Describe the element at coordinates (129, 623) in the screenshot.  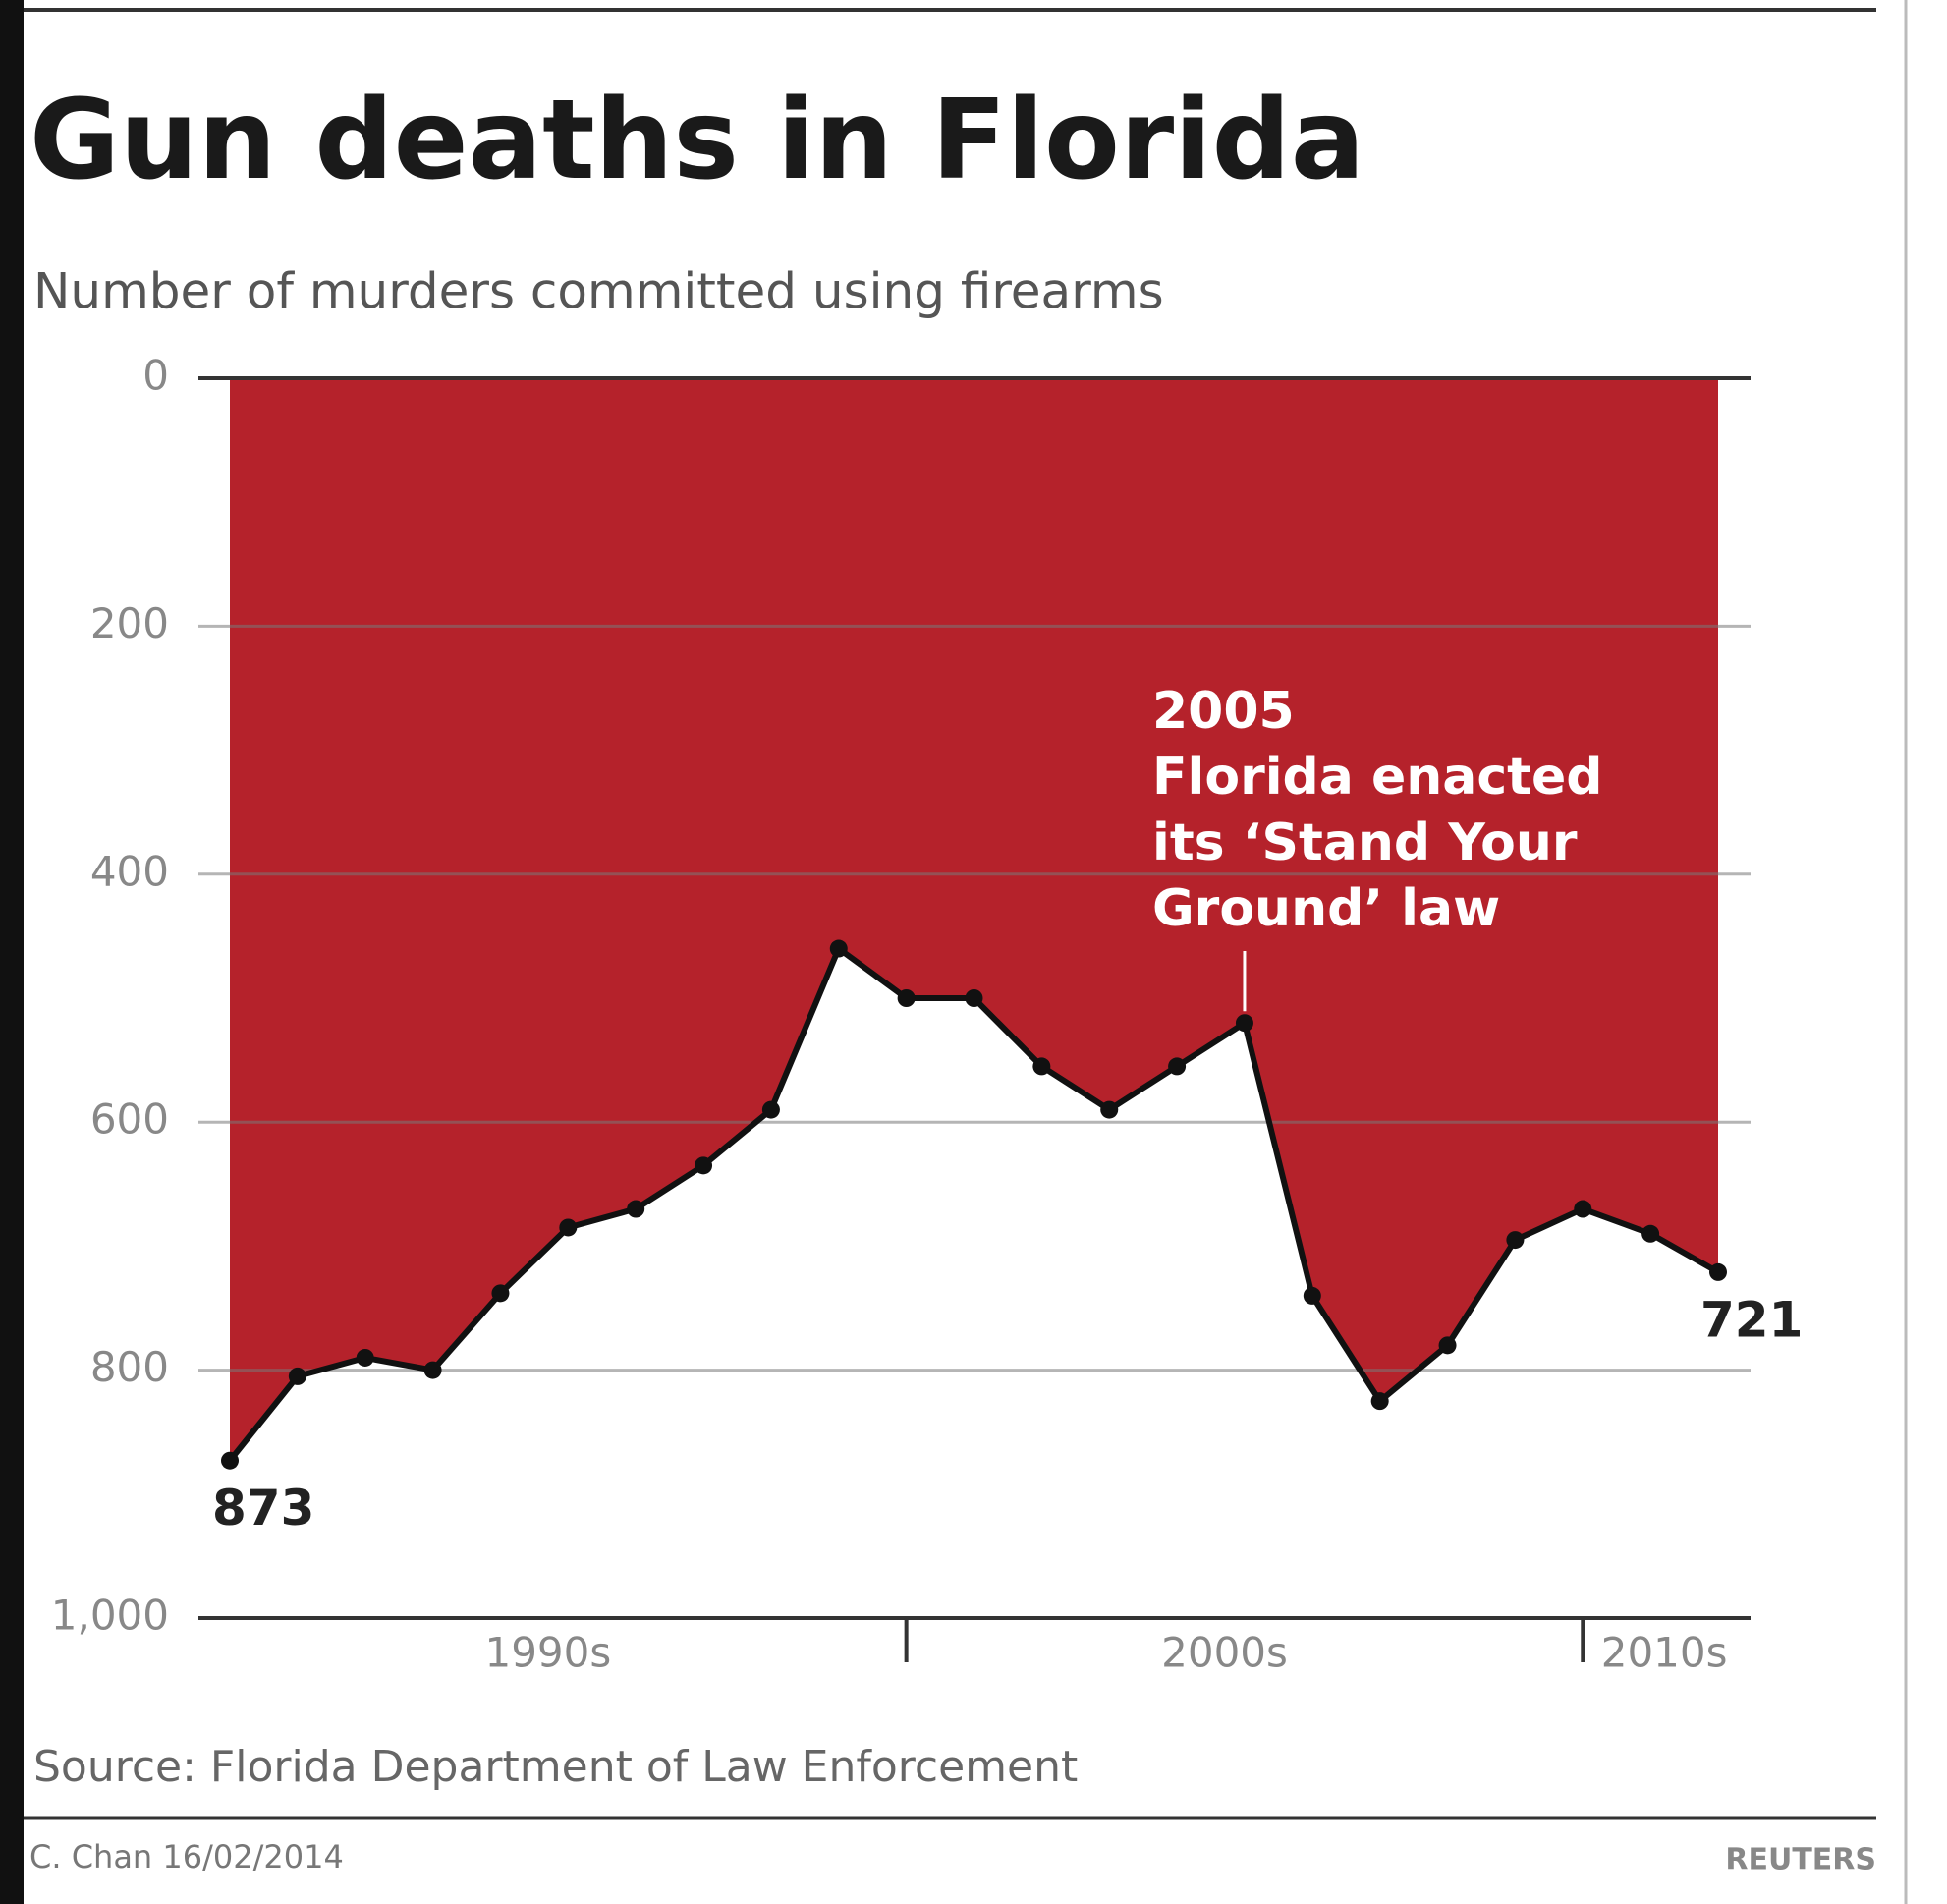
I see `y-tick-label: 200` at that location.